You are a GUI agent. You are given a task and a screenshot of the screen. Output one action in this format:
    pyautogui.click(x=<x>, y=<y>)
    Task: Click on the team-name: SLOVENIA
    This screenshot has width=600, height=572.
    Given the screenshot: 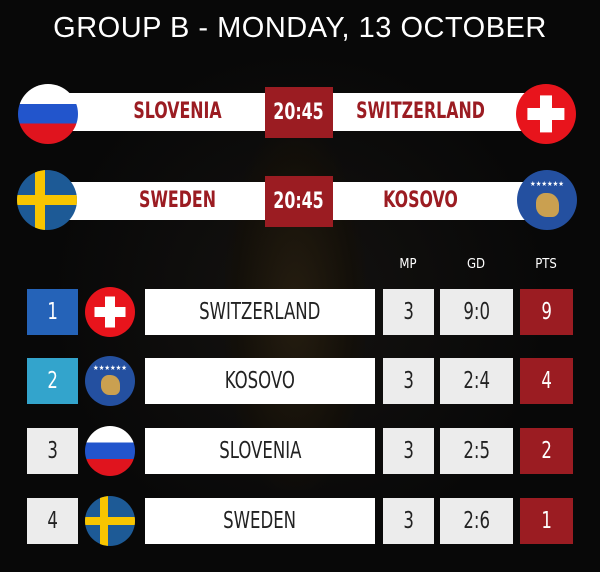 What is the action you would take?
    pyautogui.click(x=260, y=451)
    